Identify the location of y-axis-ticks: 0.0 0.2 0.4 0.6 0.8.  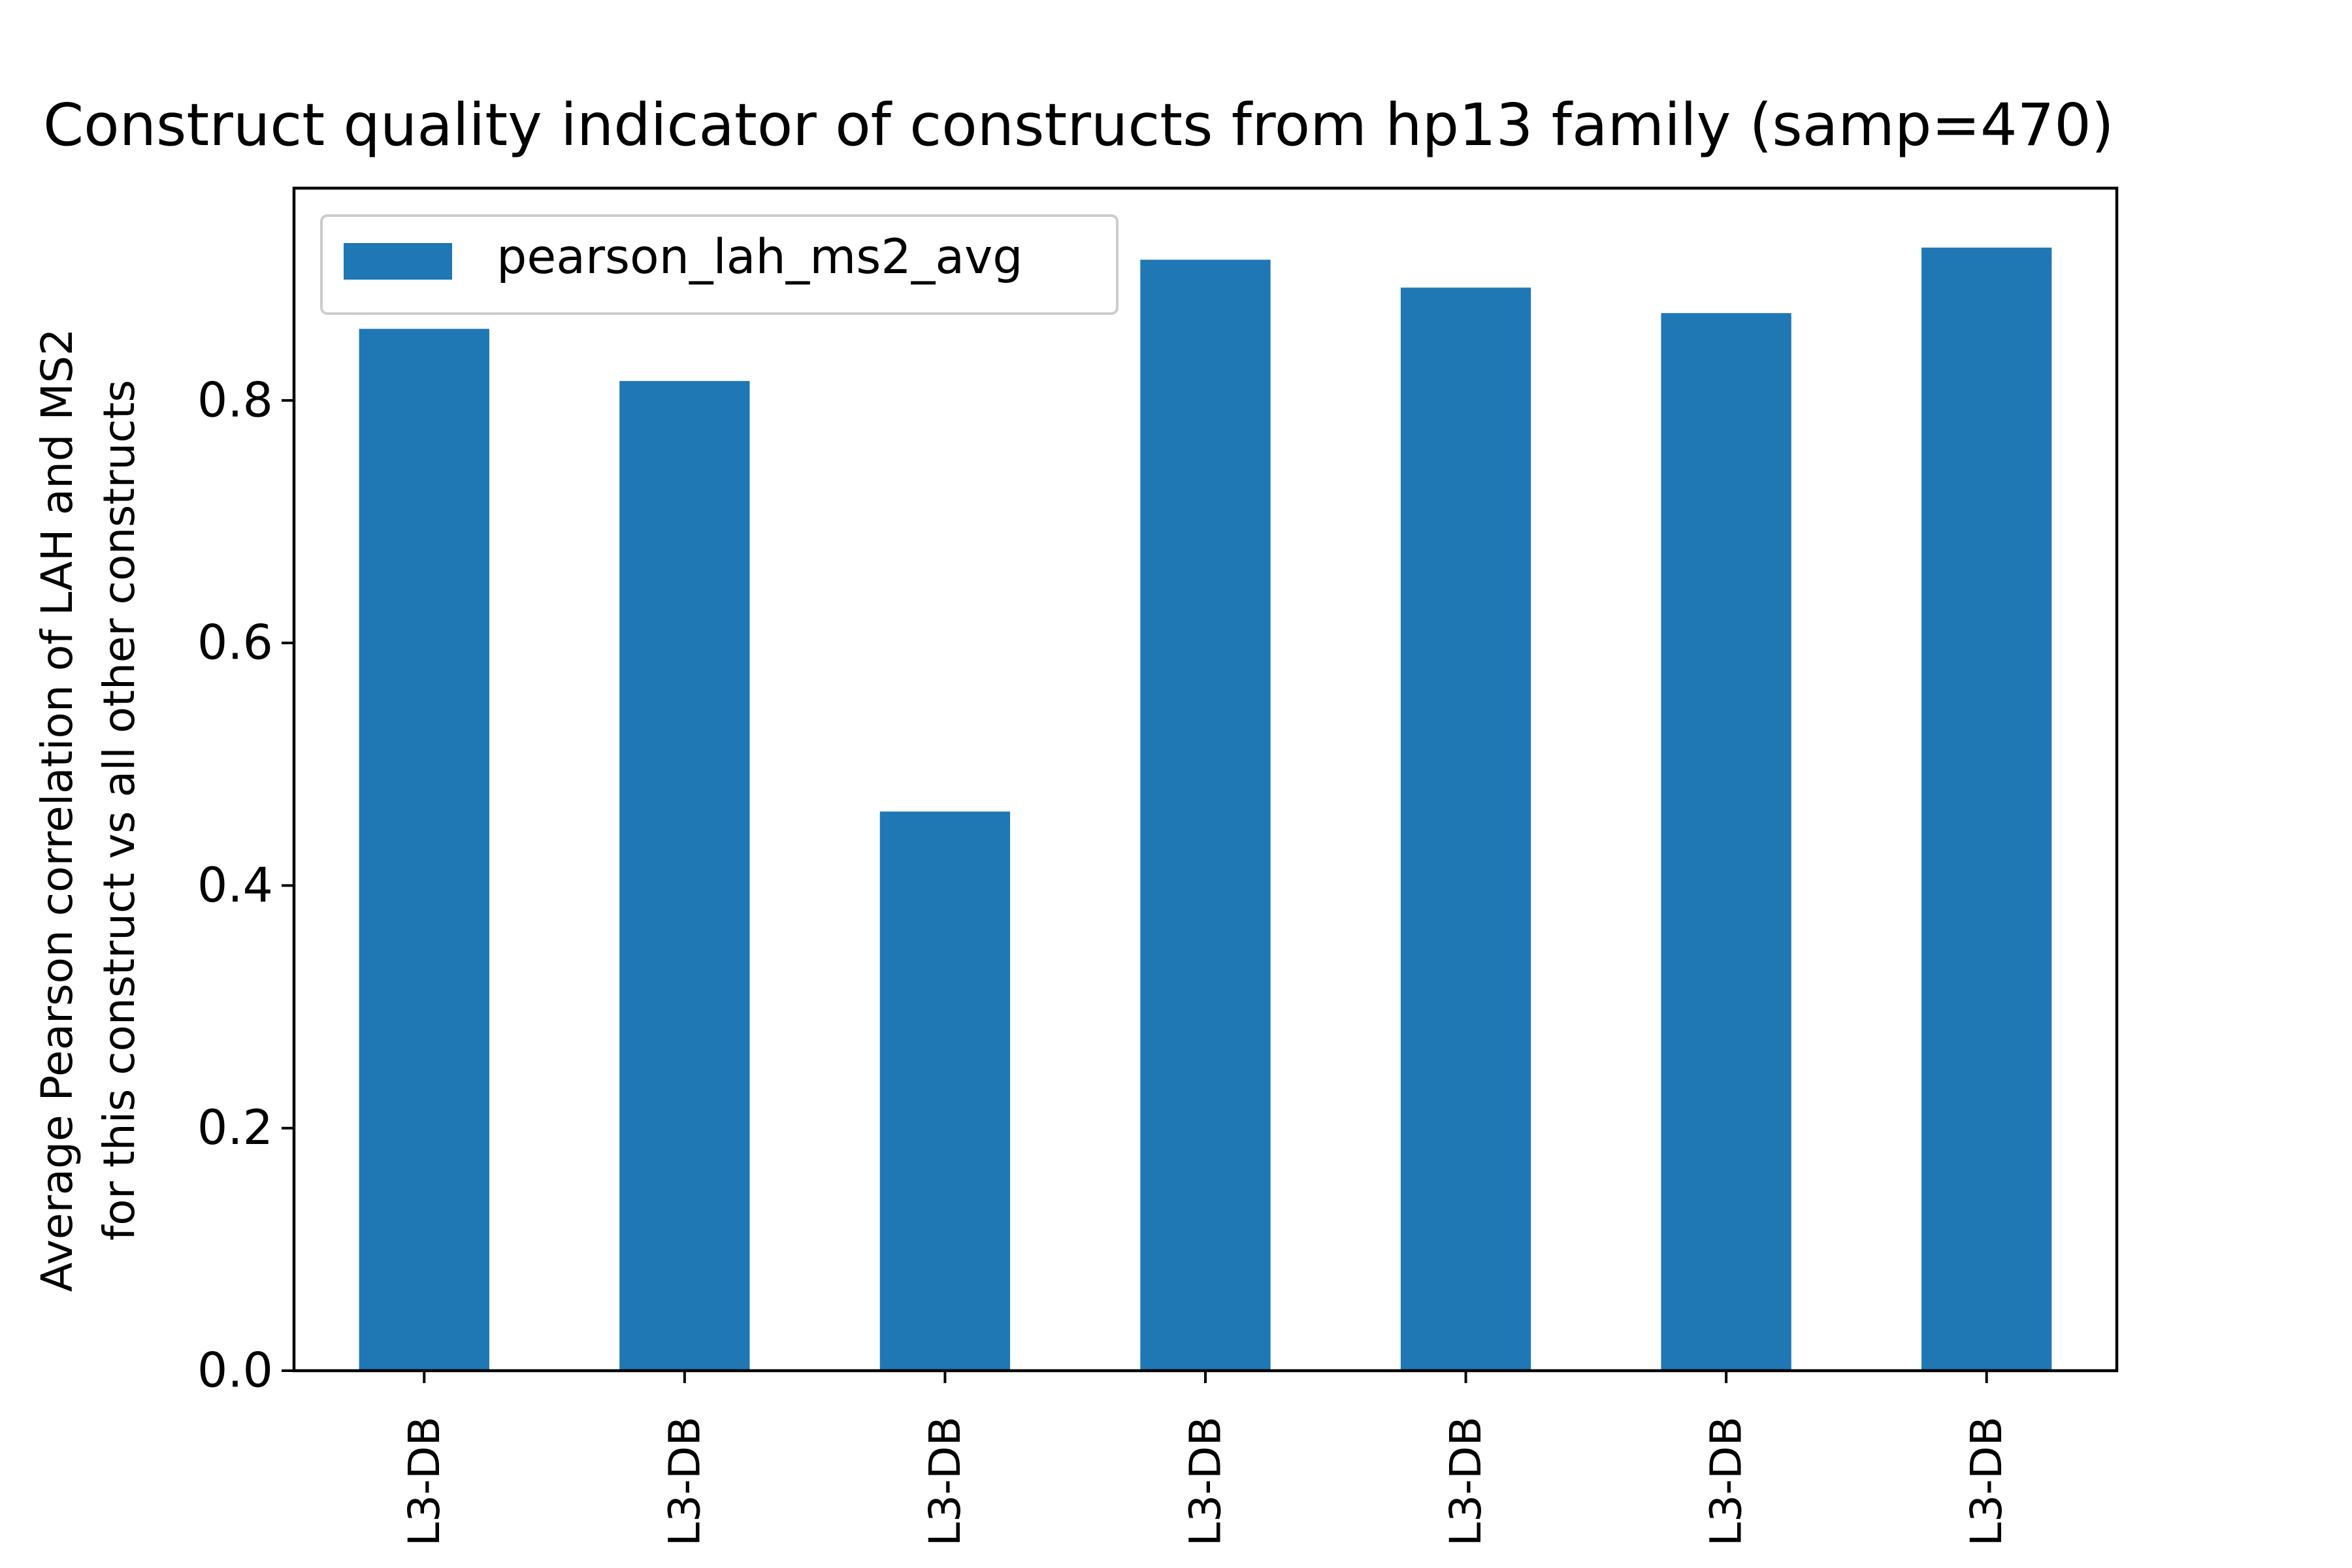
(245, 885).